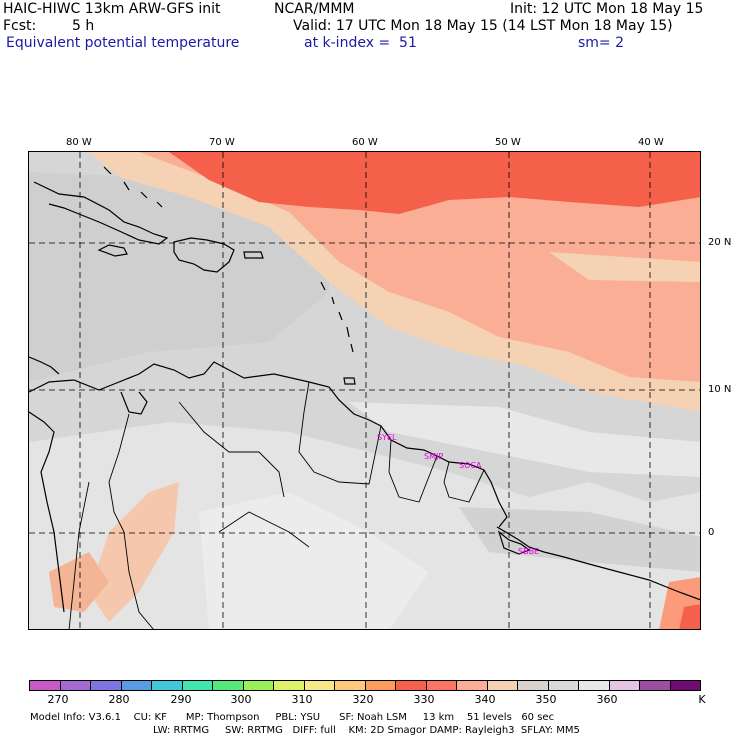  I want to click on station-sbbe: SBBE, so click(528, 551).